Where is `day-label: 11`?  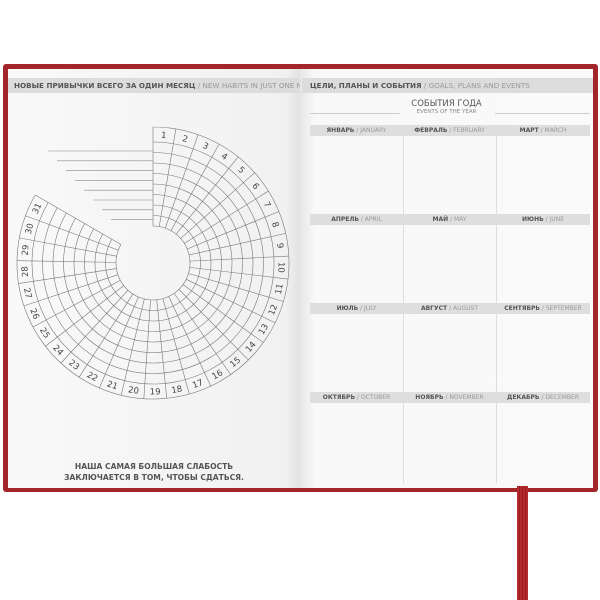
day-label: 11 is located at coordinates (280, 289).